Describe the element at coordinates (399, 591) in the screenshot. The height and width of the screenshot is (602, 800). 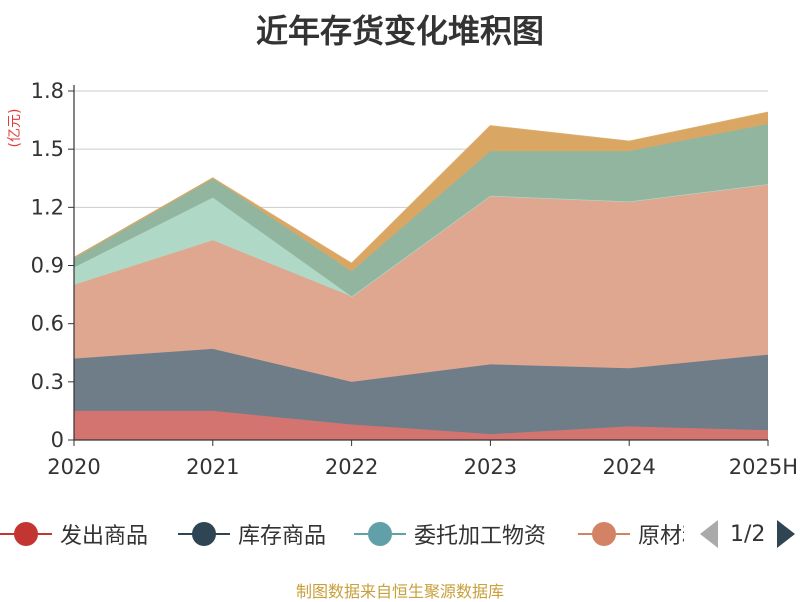
I see `data-source-note: 制图数据来自恒生聚源数据库` at that location.